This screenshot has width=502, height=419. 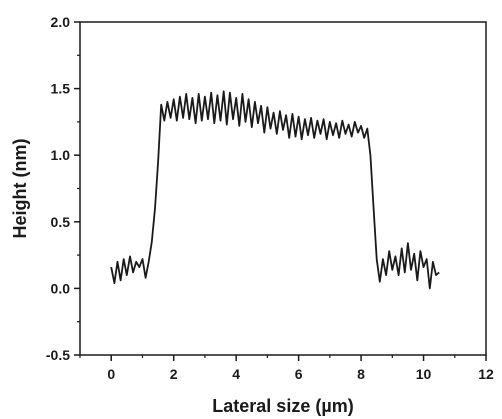 What do you see at coordinates (20, 189) in the screenshot?
I see `y-axis-title: Height (nm)` at bounding box center [20, 189].